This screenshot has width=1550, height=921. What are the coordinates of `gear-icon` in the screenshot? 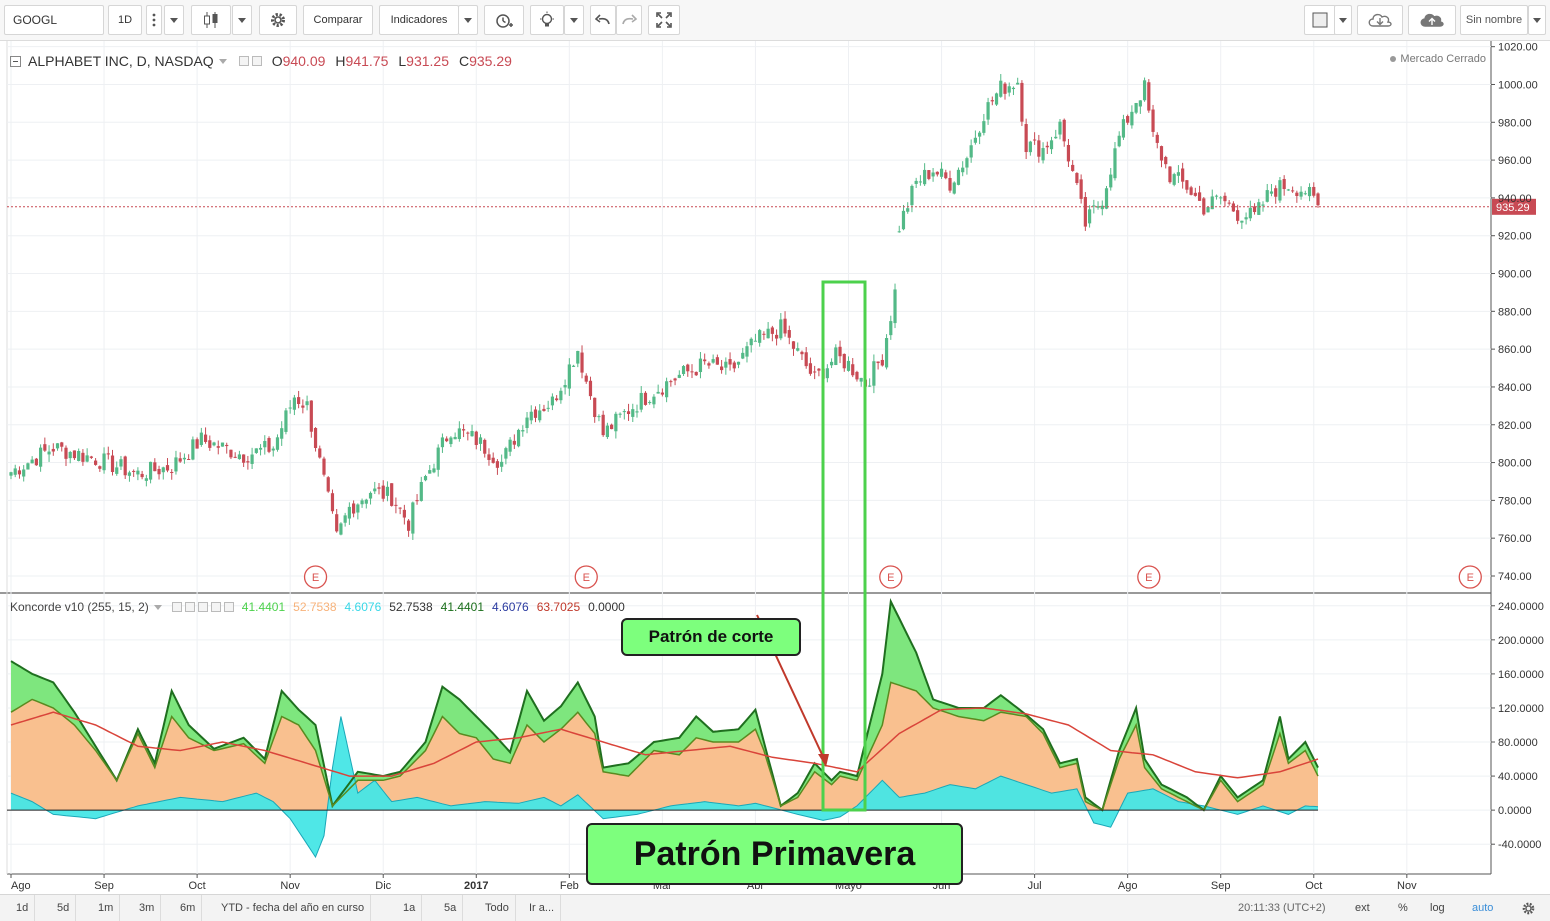 It's located at (278, 20).